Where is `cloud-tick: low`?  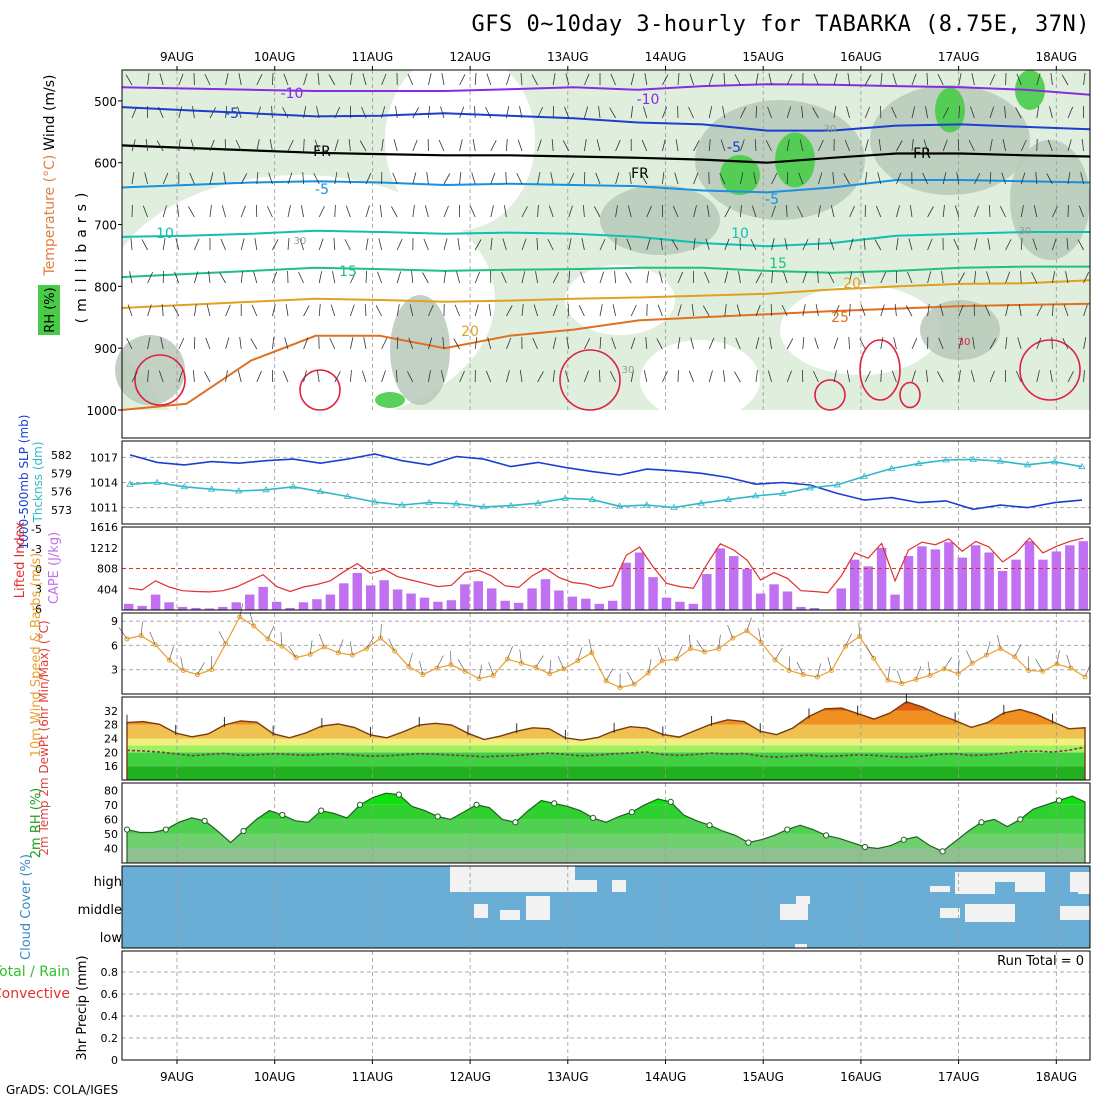 cloud-tick: low is located at coordinates (111, 938).